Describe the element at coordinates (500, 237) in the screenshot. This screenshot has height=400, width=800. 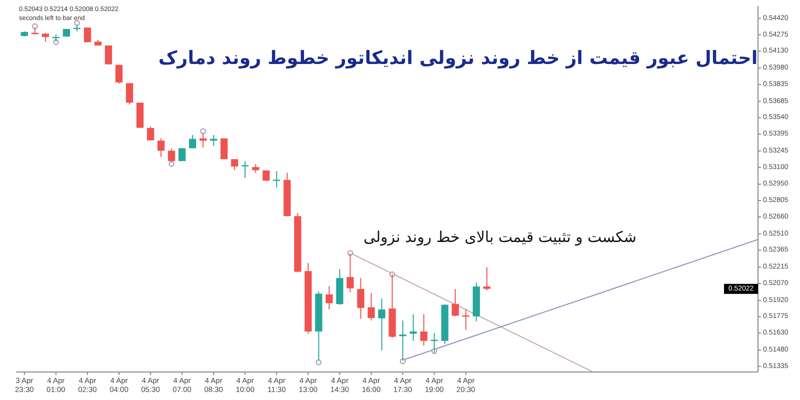
I see `annotation: شکست و تثبیت قیمت بالای خط روند نزولی` at that location.